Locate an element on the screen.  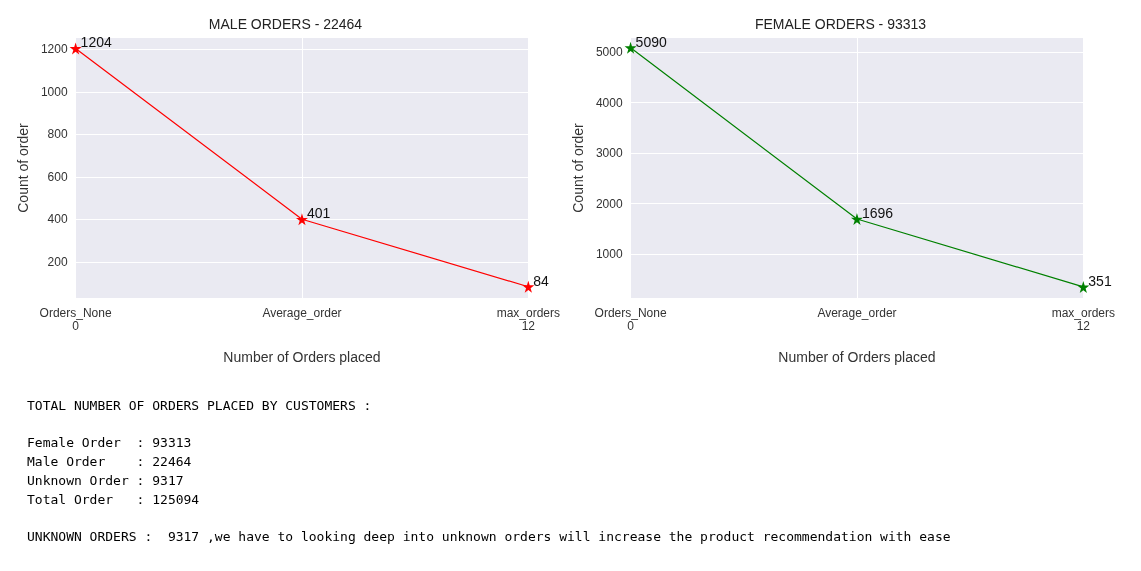
y-tick-label: 400 is located at coordinates (57, 219).